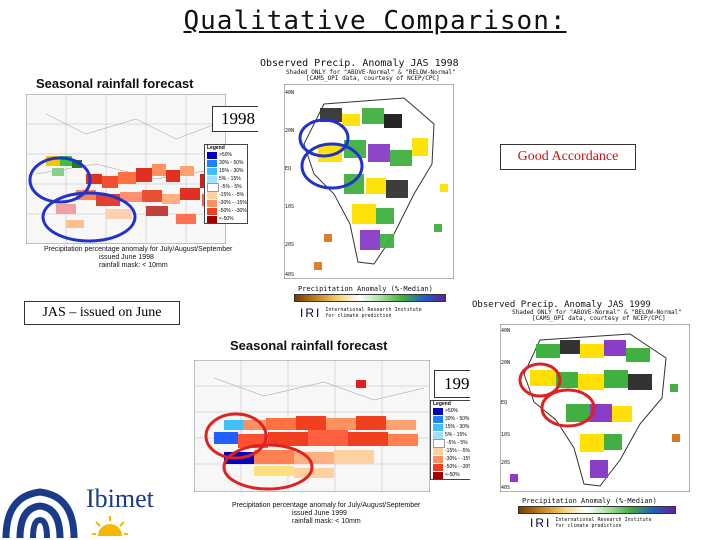 This screenshot has height=540, width=720. What do you see at coordinates (359, 63) in the screenshot?
I see `observed-header-1998: Observed Precip. Anomaly JAS 1998` at bounding box center [359, 63].